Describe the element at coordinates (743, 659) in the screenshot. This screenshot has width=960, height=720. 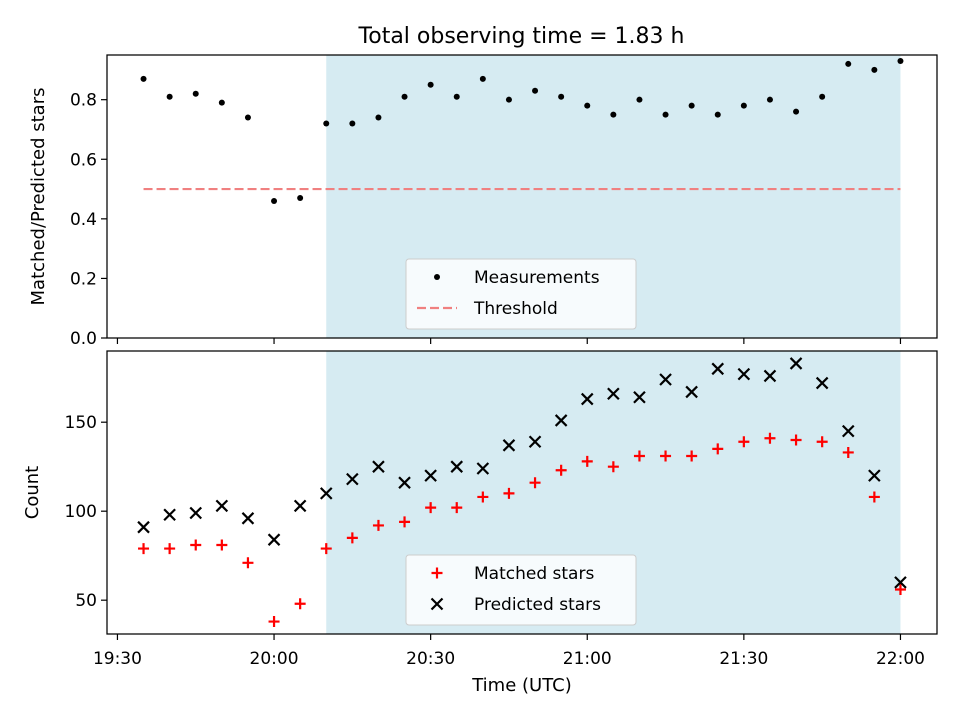
I see `x-tick-label: 21:30` at that location.